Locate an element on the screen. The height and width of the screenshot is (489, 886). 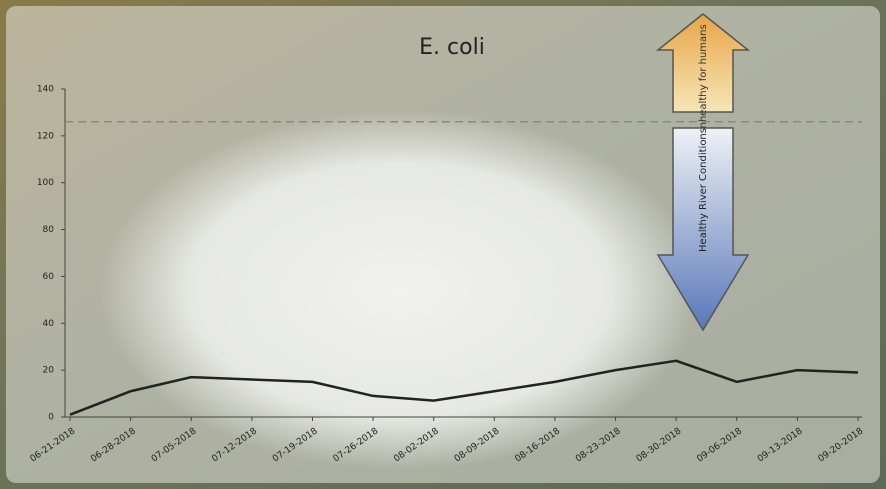
annotation: Unhealthy for humans is located at coordinates (703, 79).